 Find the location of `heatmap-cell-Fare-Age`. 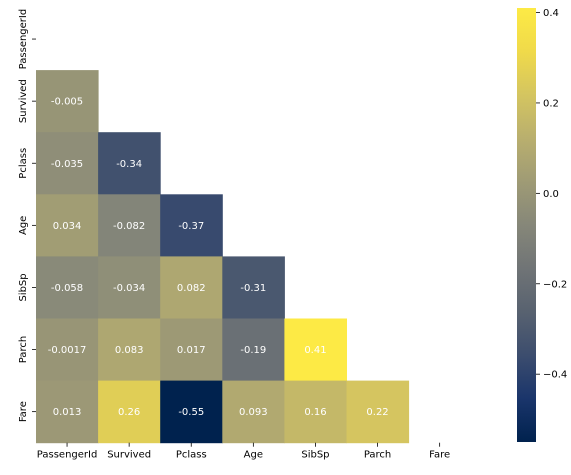

heatmap-cell-Fare-Age is located at coordinates (253, 412).